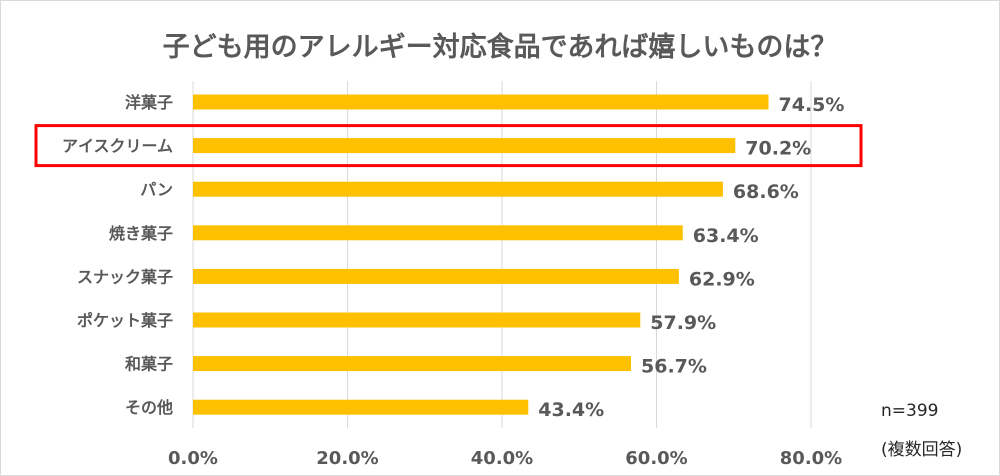 This screenshot has width=1000, height=476. What do you see at coordinates (125, 276) in the screenshot?
I see `category-label: スナック菓子` at bounding box center [125, 276].